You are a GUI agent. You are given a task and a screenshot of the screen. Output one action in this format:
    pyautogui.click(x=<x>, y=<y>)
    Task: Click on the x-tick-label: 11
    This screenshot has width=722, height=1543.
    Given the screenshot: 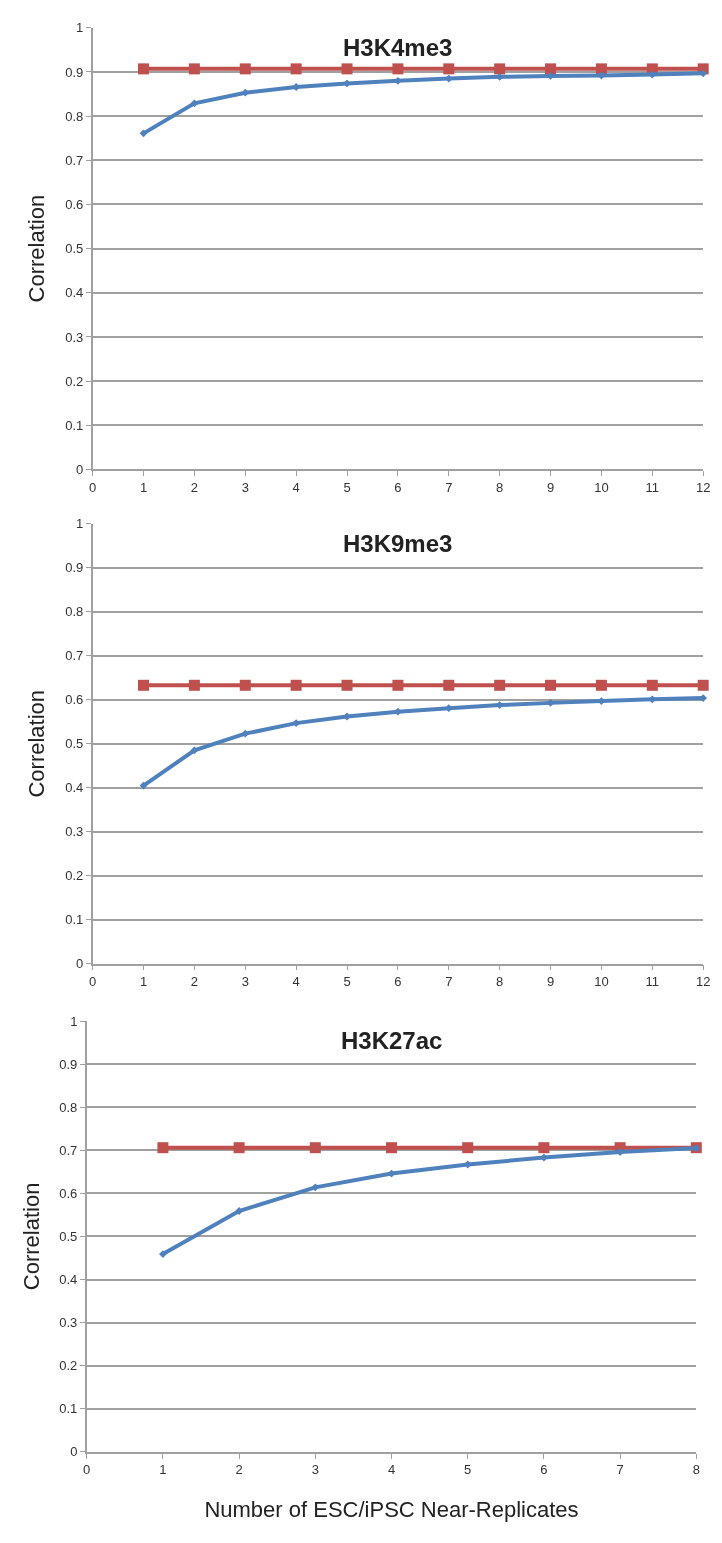 What is the action you would take?
    pyautogui.click(x=652, y=981)
    